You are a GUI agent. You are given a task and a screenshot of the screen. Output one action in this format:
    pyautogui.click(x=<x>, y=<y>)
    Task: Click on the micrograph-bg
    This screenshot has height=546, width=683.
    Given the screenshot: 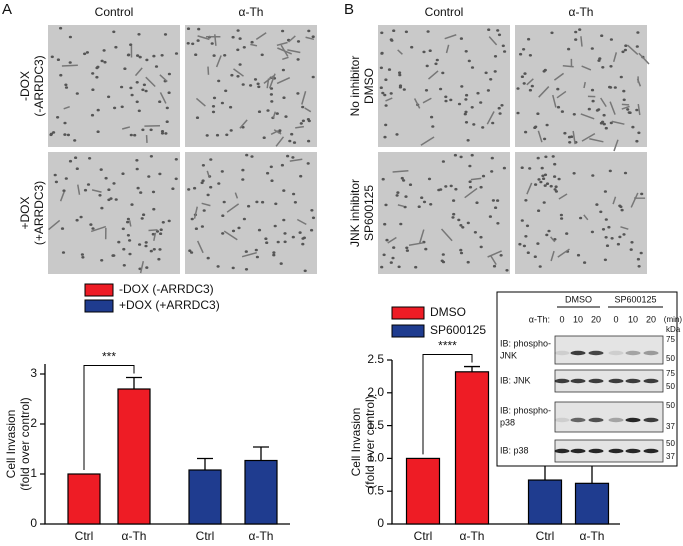 What is the action you would take?
    pyautogui.click(x=444, y=86)
    